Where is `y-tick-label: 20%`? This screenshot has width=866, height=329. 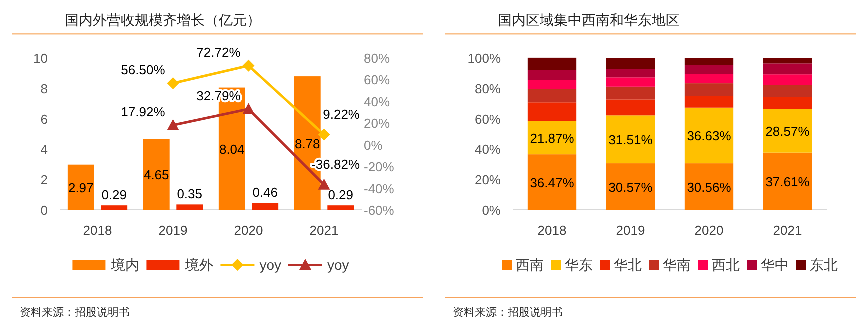
y-tick-label: 20% is located at coordinates (488, 180).